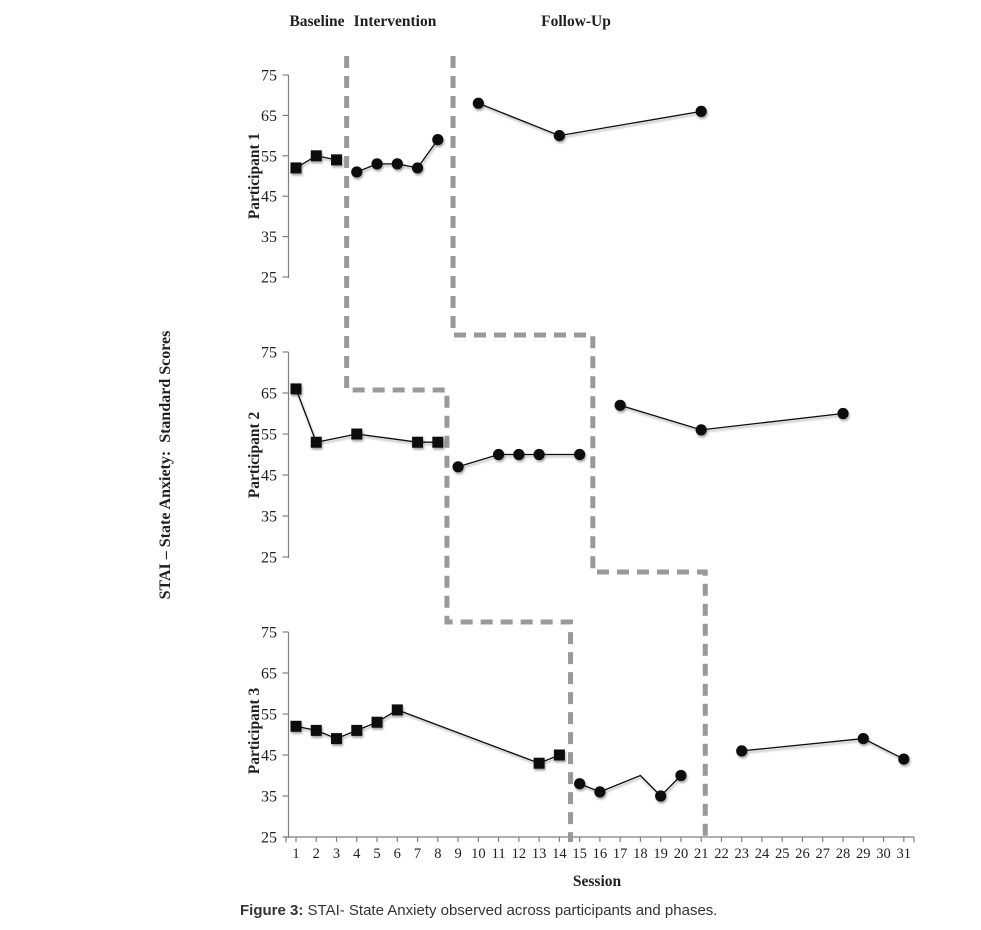  What do you see at coordinates (762, 854) in the screenshot?
I see `session-tick-label: 24` at bounding box center [762, 854].